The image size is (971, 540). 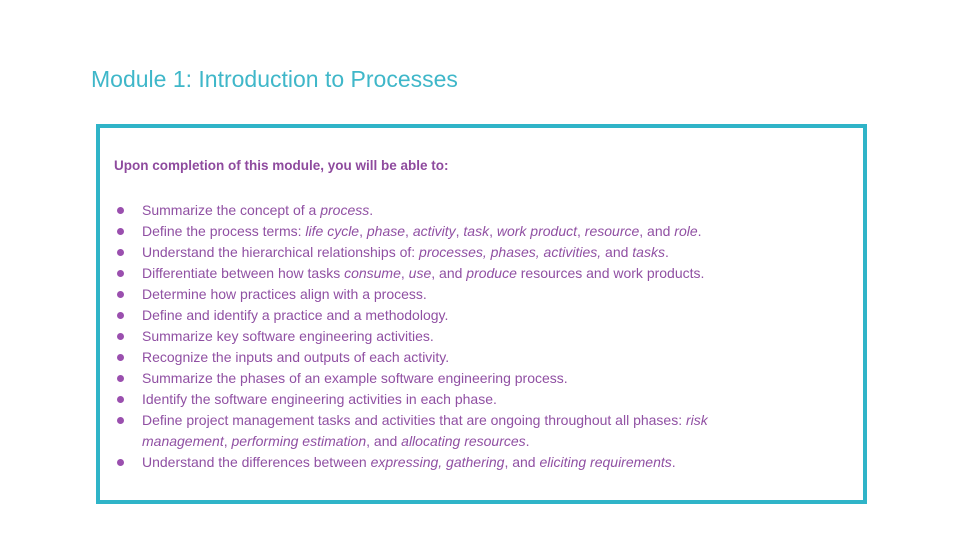 What do you see at coordinates (420, 273) in the screenshot?
I see `emphasized-term: use` at bounding box center [420, 273].